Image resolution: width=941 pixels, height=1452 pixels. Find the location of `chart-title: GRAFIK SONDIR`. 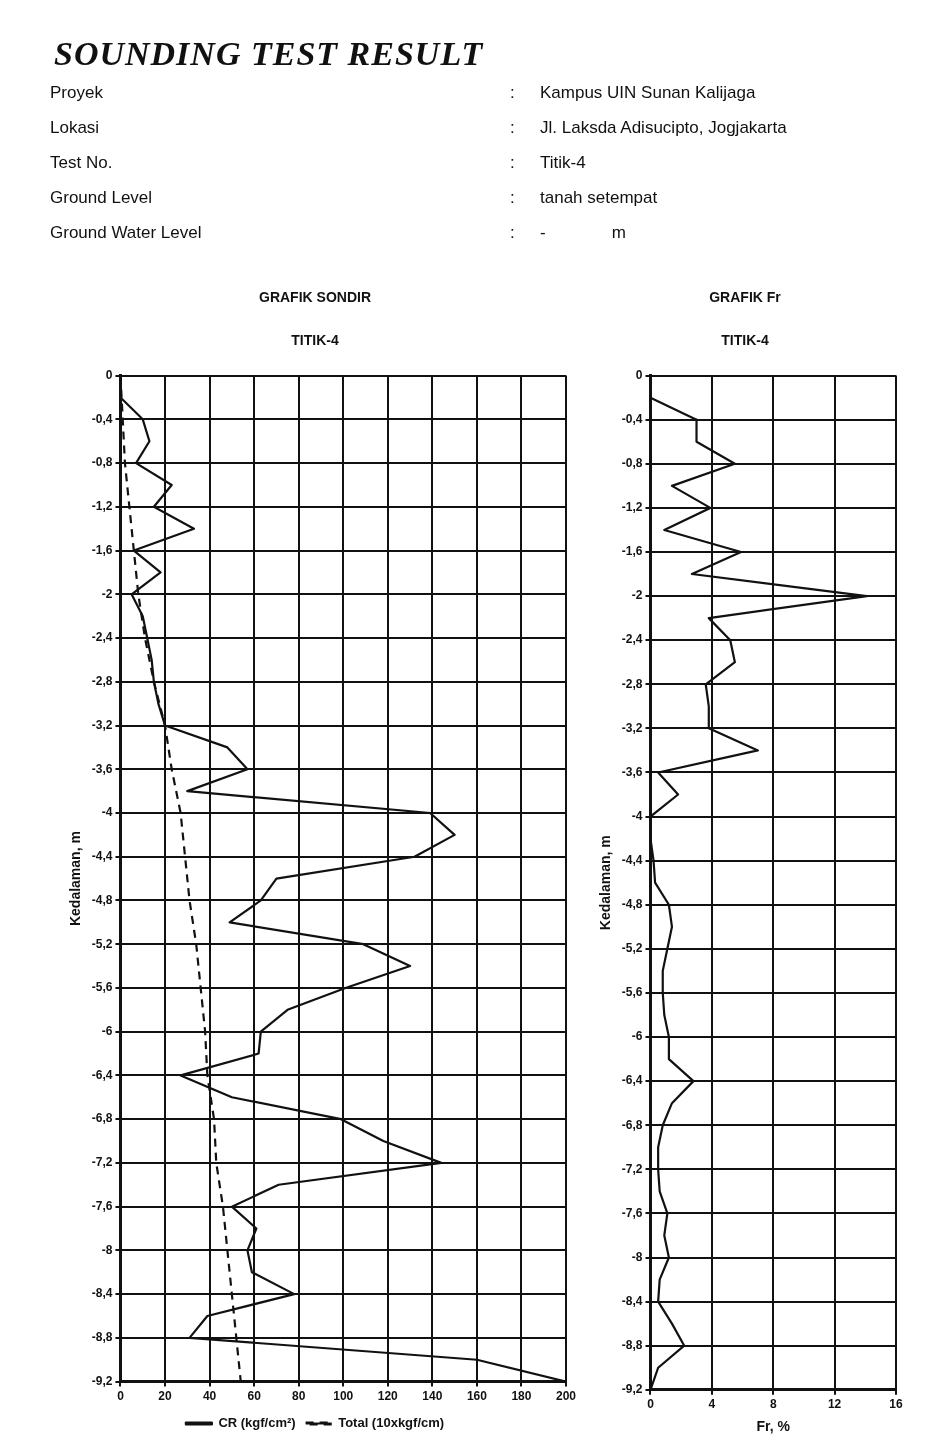

chart-title: GRAFIK SONDIR is located at coordinates (315, 297).